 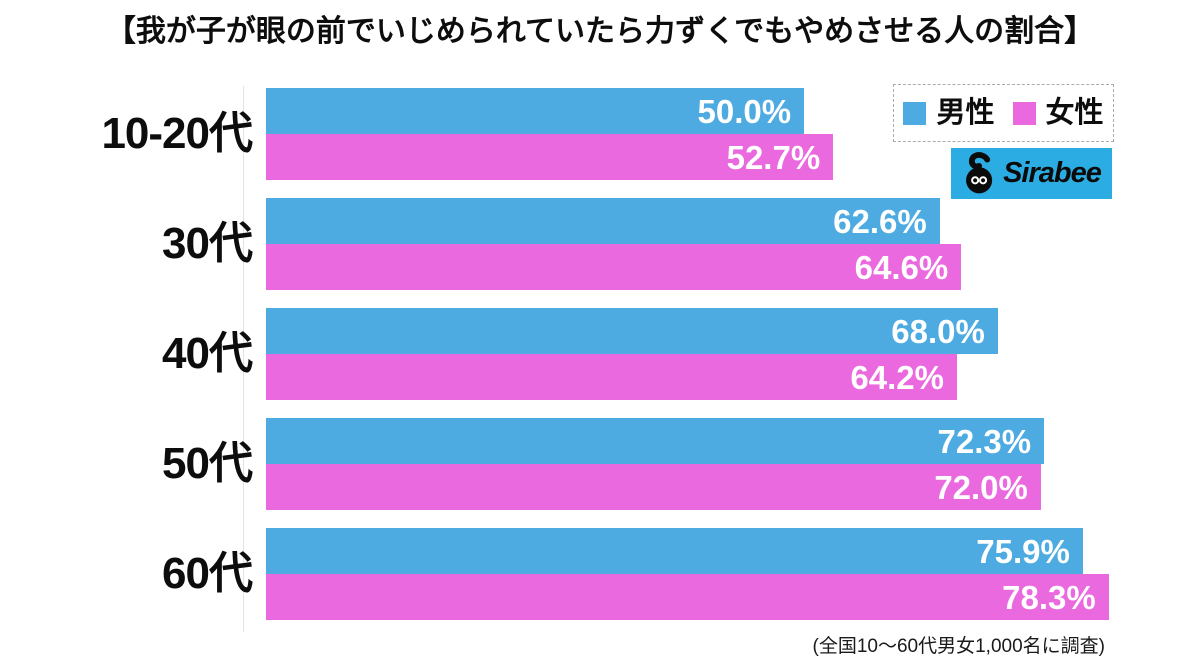 What do you see at coordinates (1003, 113) in the screenshot?
I see `legend: 男性 女性` at bounding box center [1003, 113].